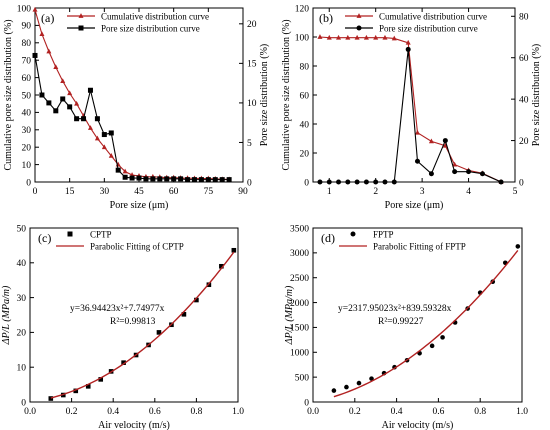 The height and width of the screenshot is (430, 550). I want to click on y-tick-label: 3000, so click(299, 254).